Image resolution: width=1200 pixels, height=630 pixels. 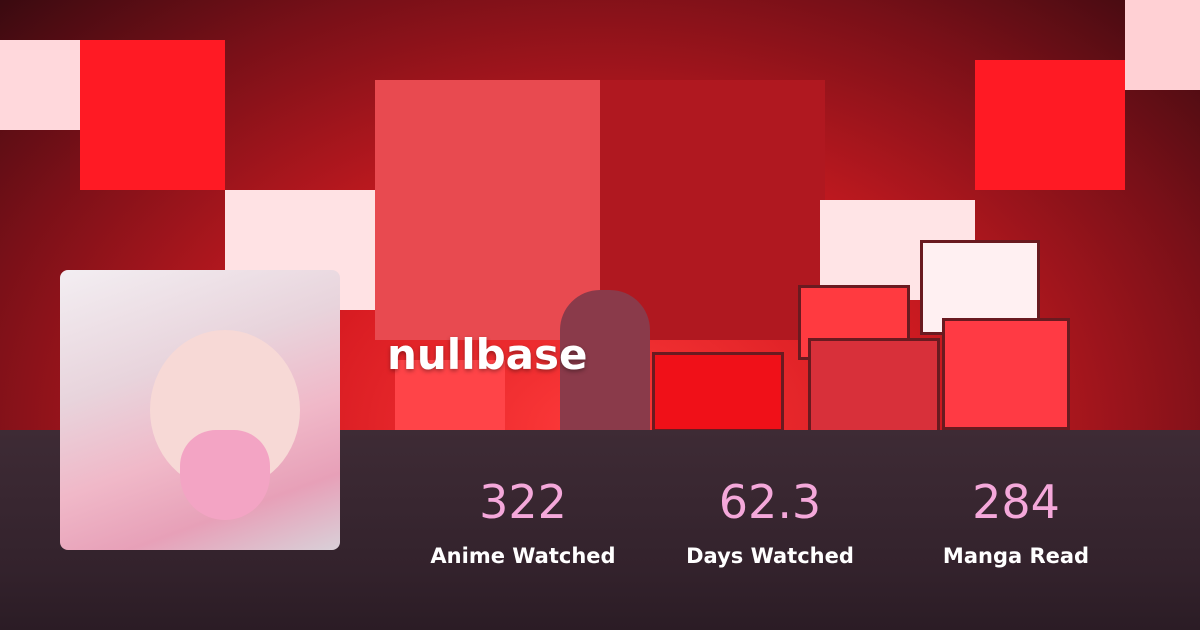 I want to click on stat-value: 284, so click(x=1016, y=502).